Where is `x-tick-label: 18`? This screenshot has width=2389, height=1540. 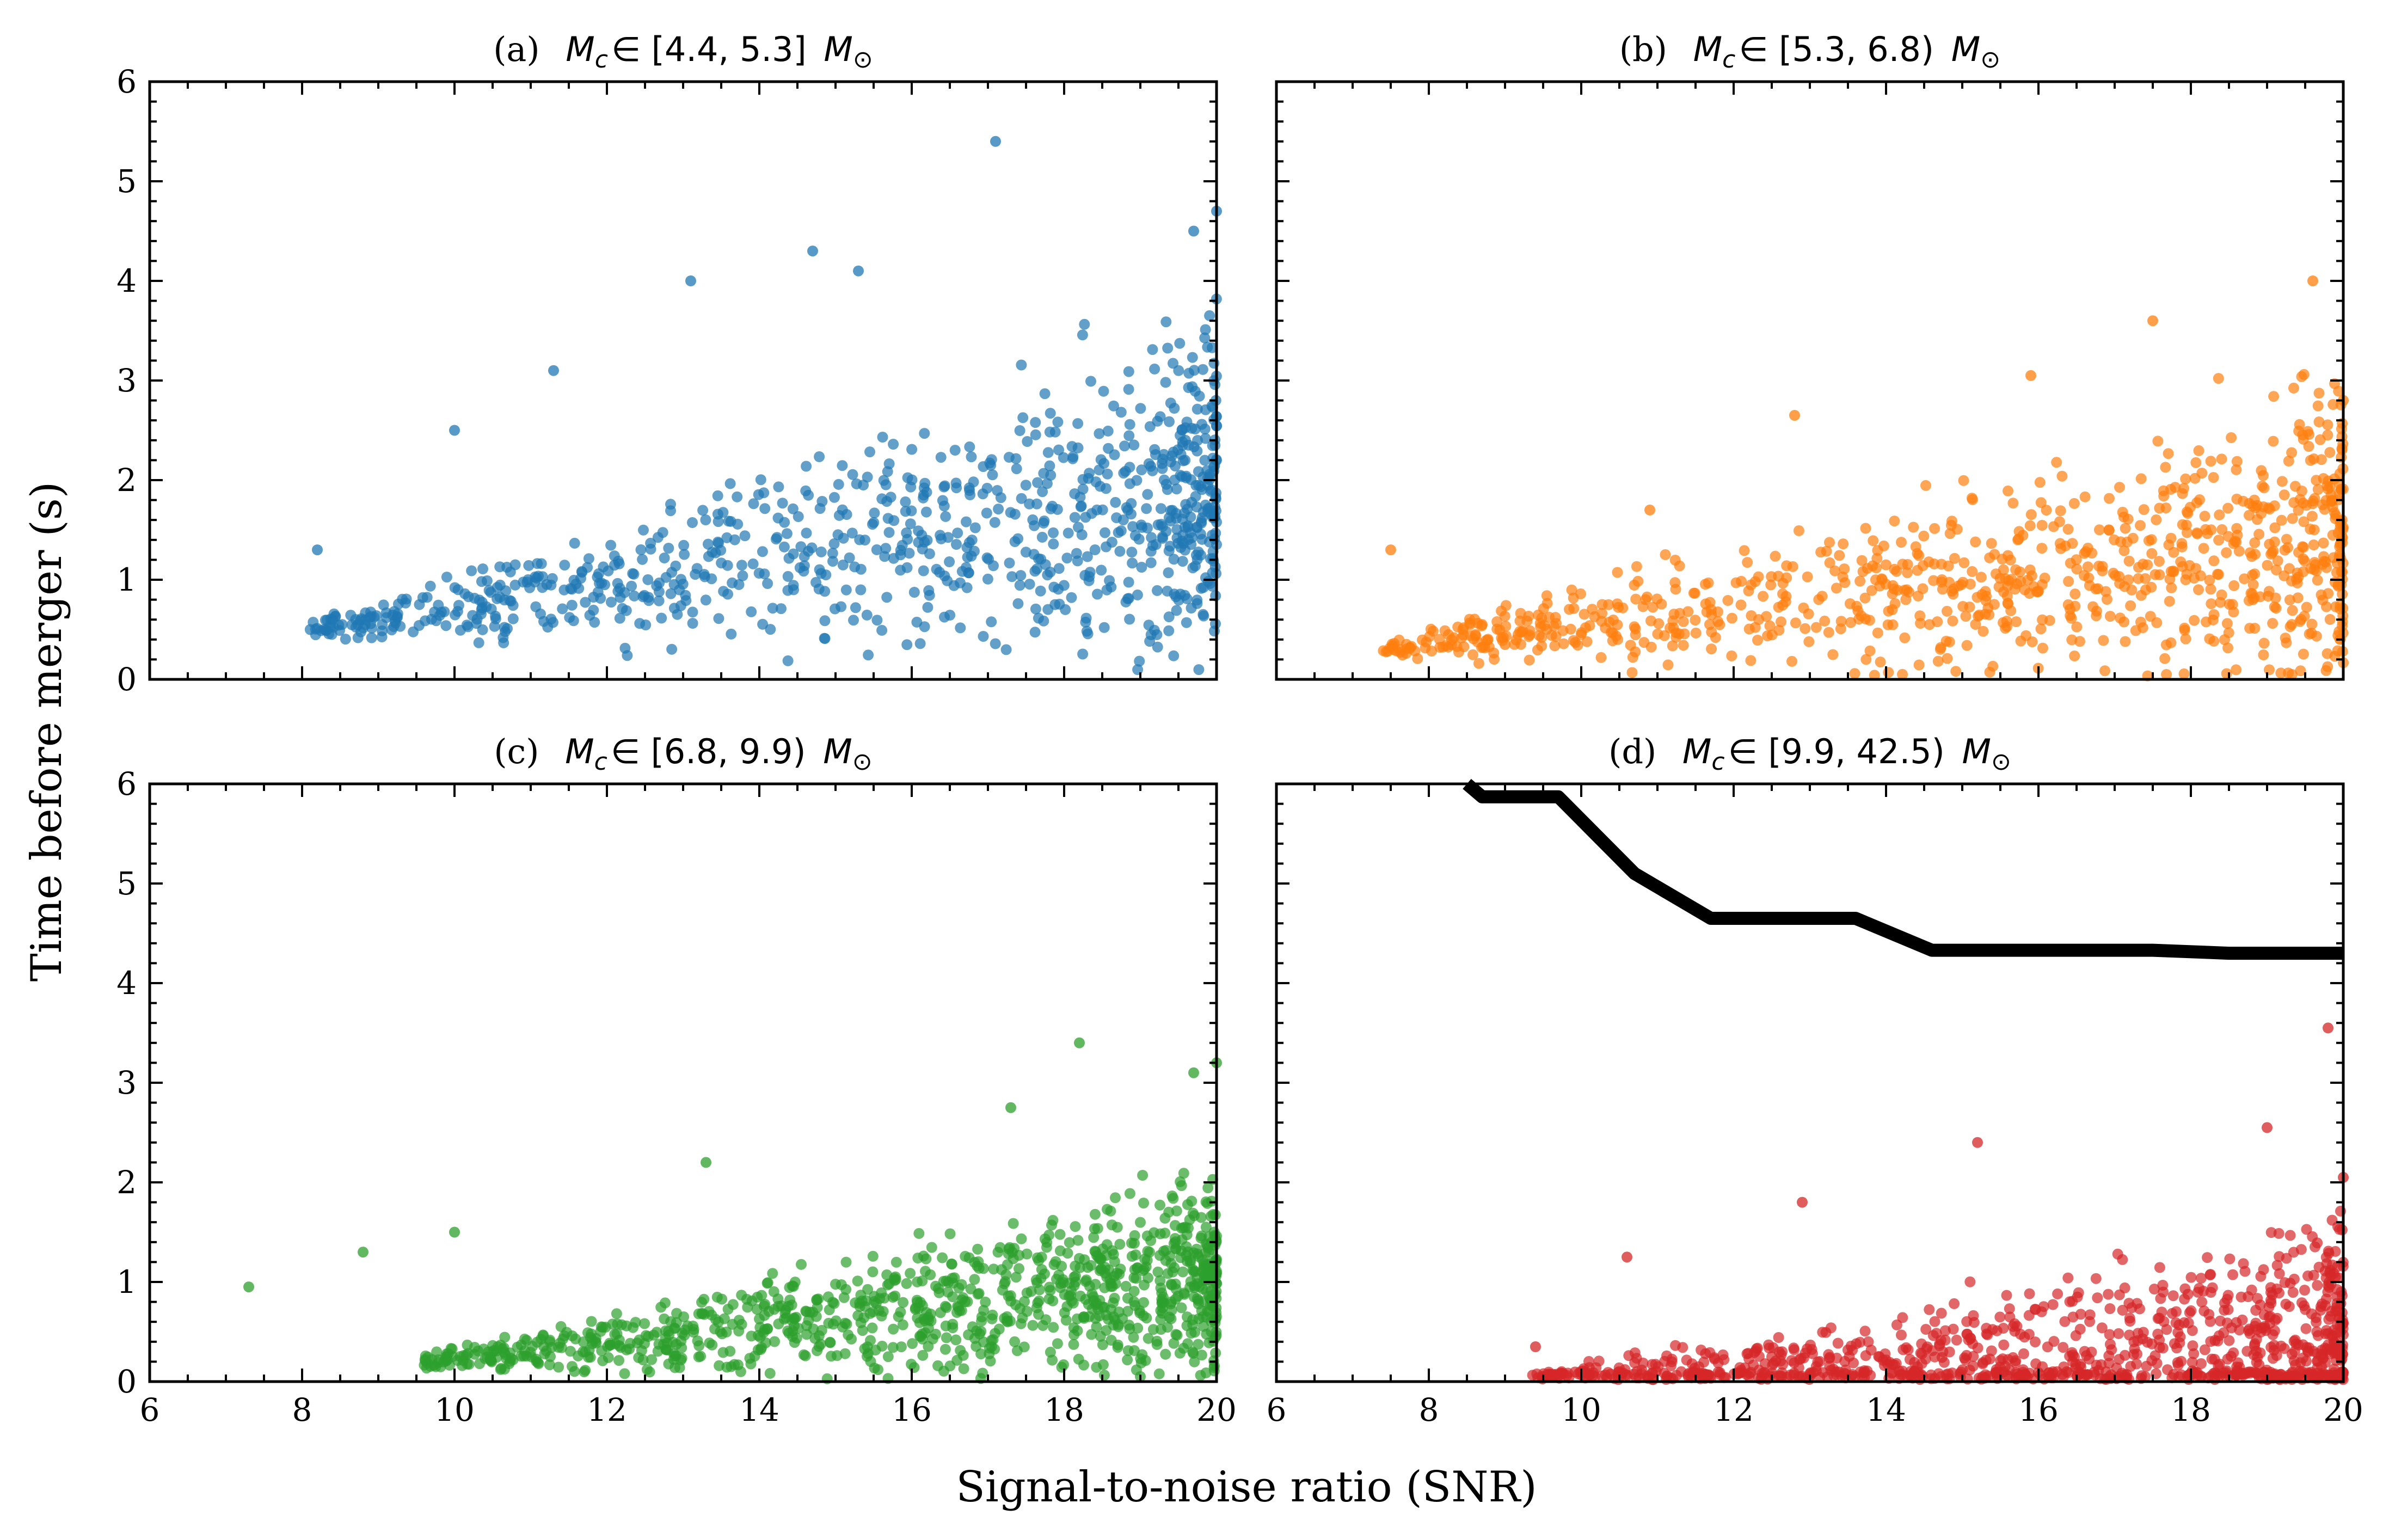 x-tick-label: 18 is located at coordinates (2191, 1409).